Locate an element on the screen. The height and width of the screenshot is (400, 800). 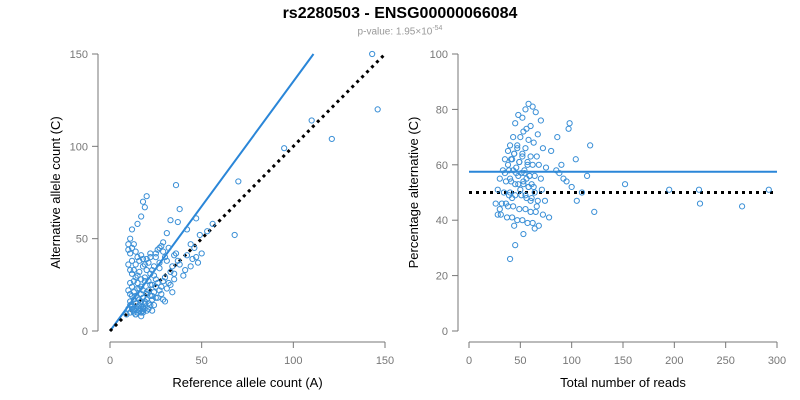
right-x-tick-label: 200 is located at coordinates (674, 361).